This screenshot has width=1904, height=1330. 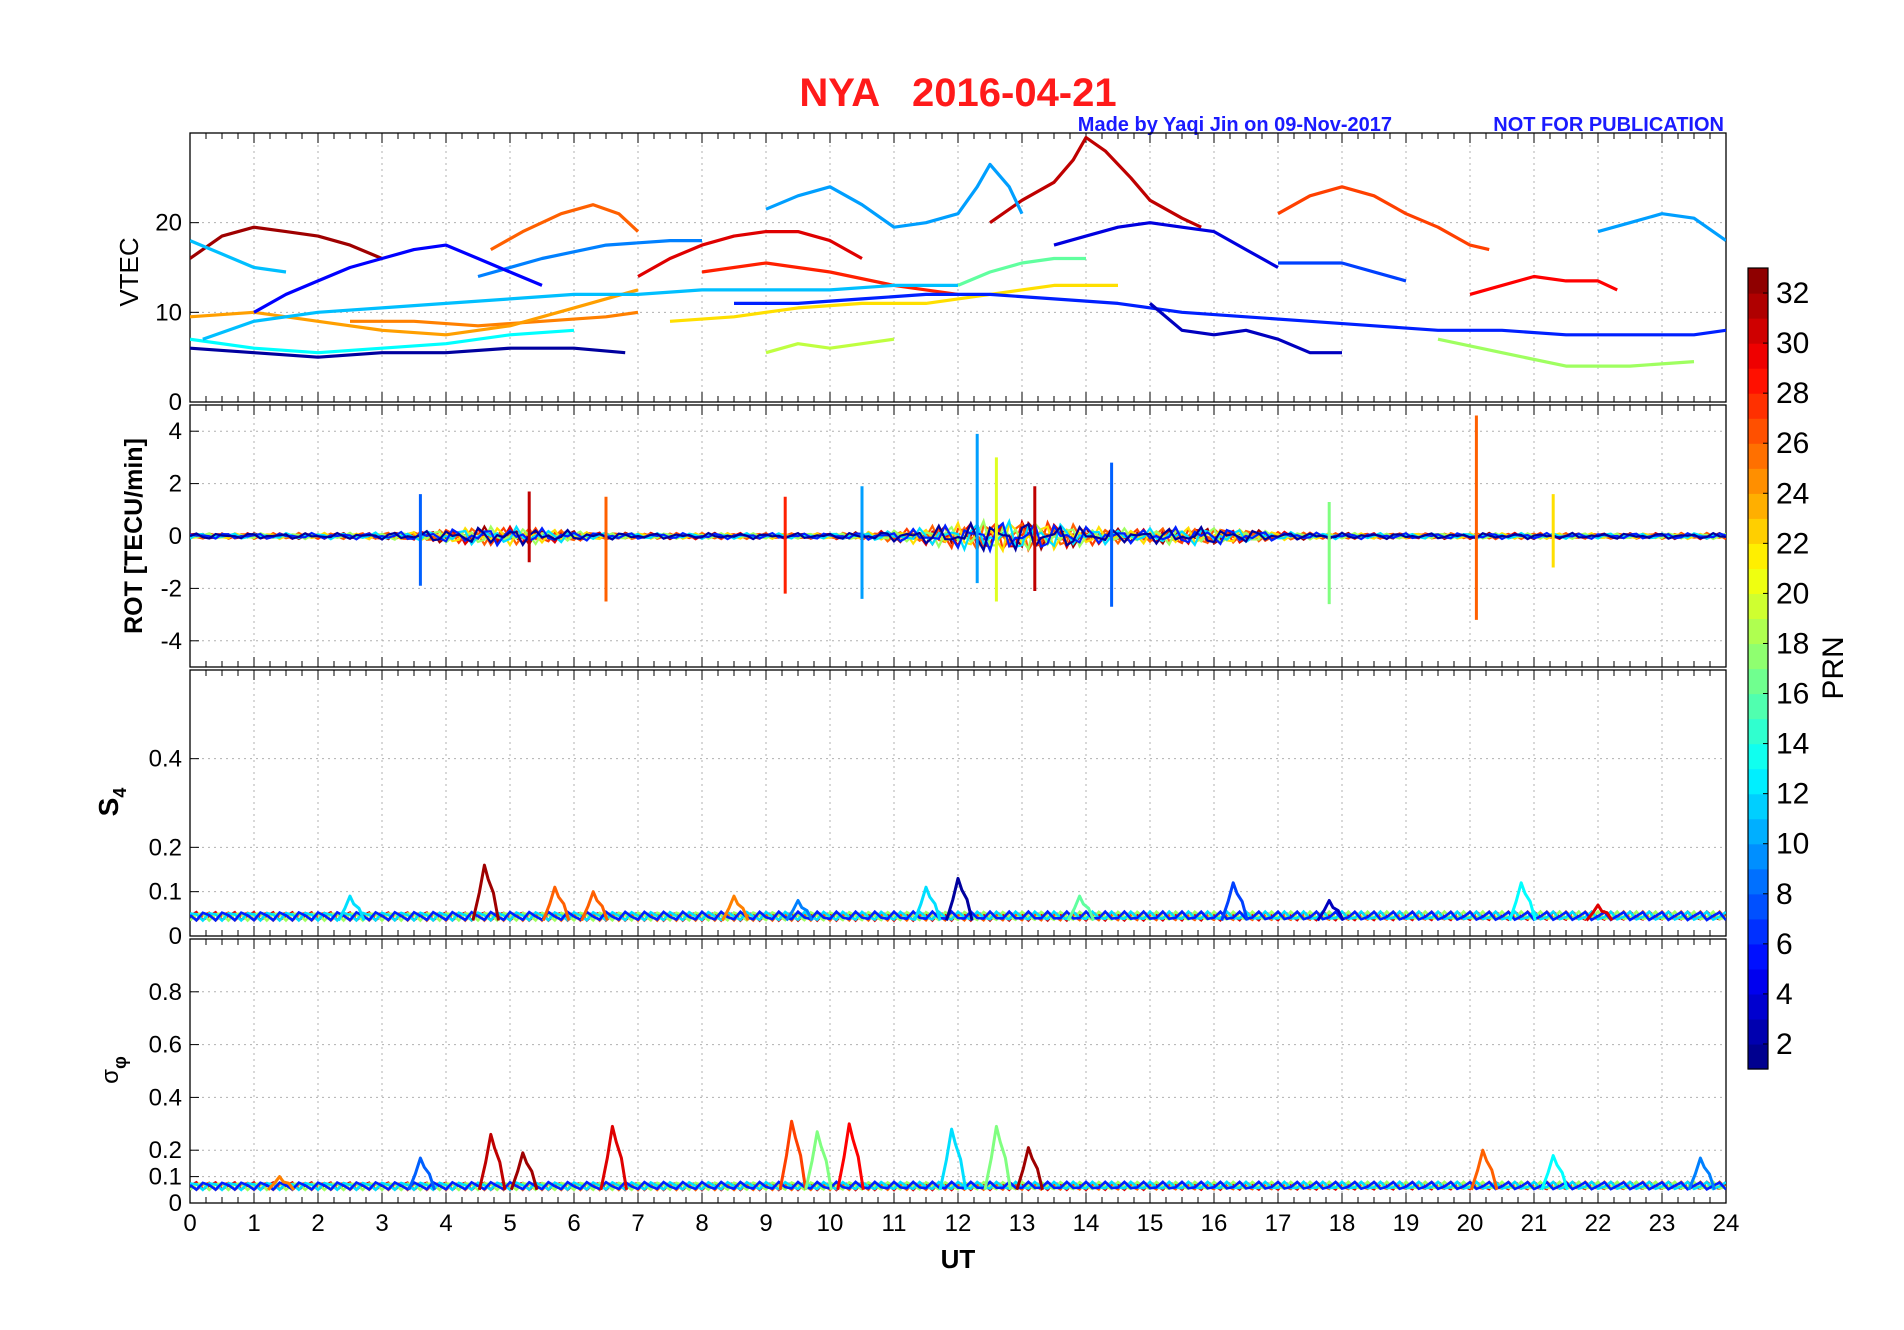 What do you see at coordinates (573, 1223) in the screenshot?
I see `x-tick-label: 6` at bounding box center [573, 1223].